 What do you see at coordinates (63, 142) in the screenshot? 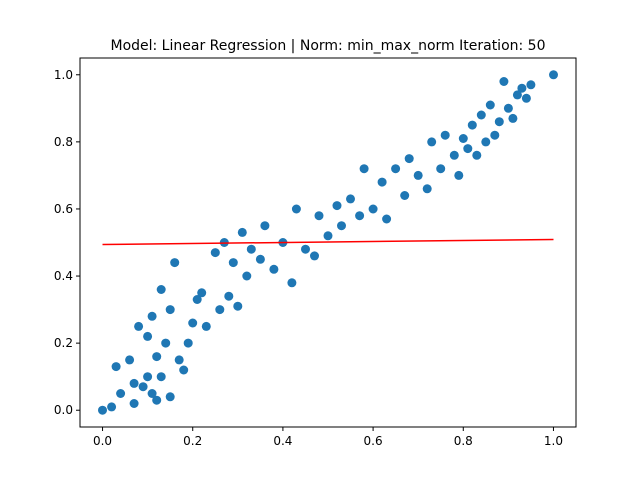
I see `y-tick-label: 0.8` at bounding box center [63, 142].